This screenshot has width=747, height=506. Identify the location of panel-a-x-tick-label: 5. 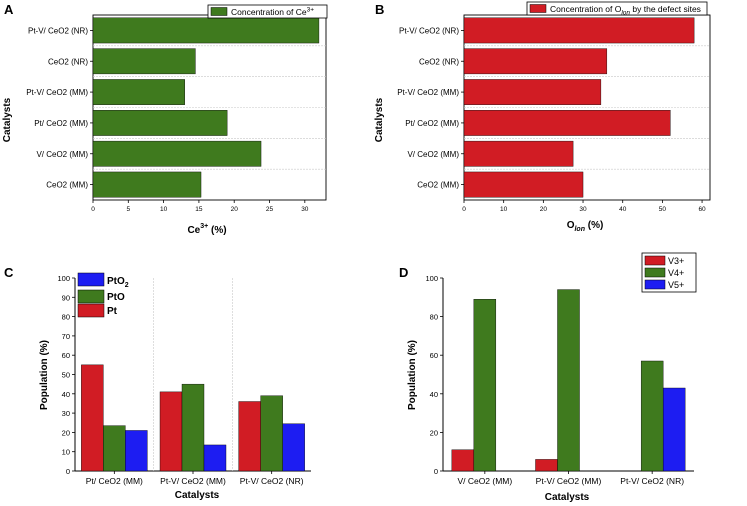
(128, 209).